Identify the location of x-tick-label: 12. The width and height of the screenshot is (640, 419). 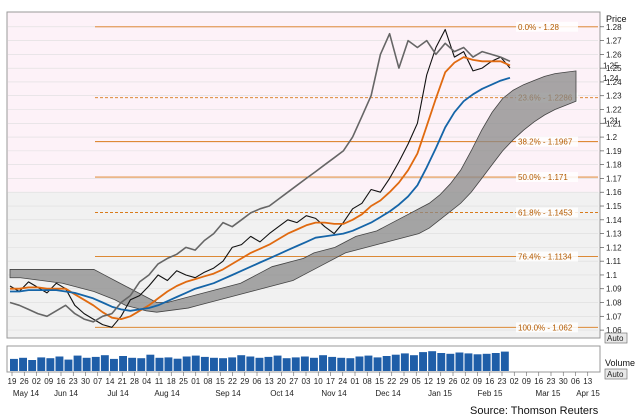
(428, 381).